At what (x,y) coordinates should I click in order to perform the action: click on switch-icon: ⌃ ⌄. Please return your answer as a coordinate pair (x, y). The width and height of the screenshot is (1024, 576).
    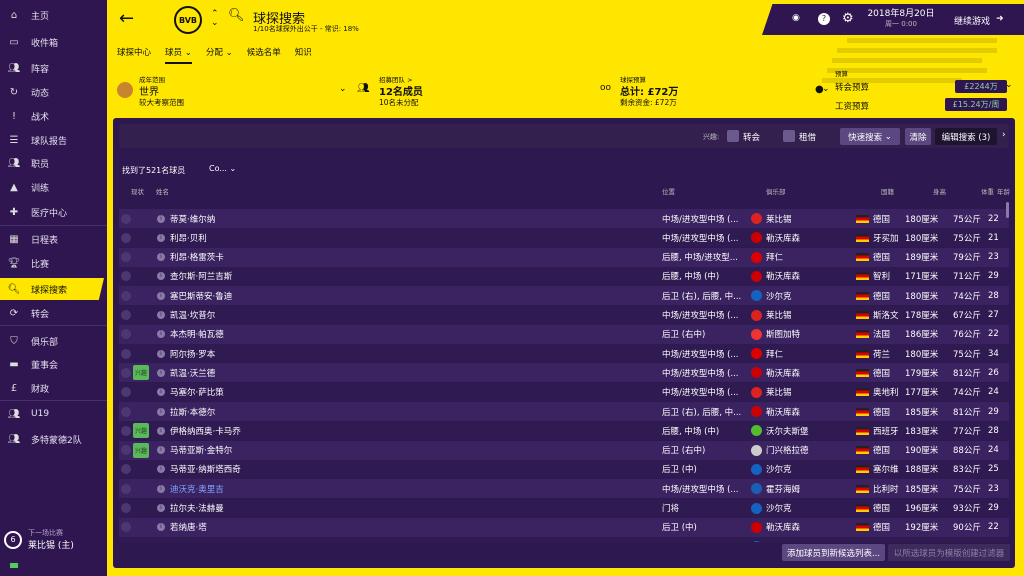
    Looking at the image, I should click on (215, 18).